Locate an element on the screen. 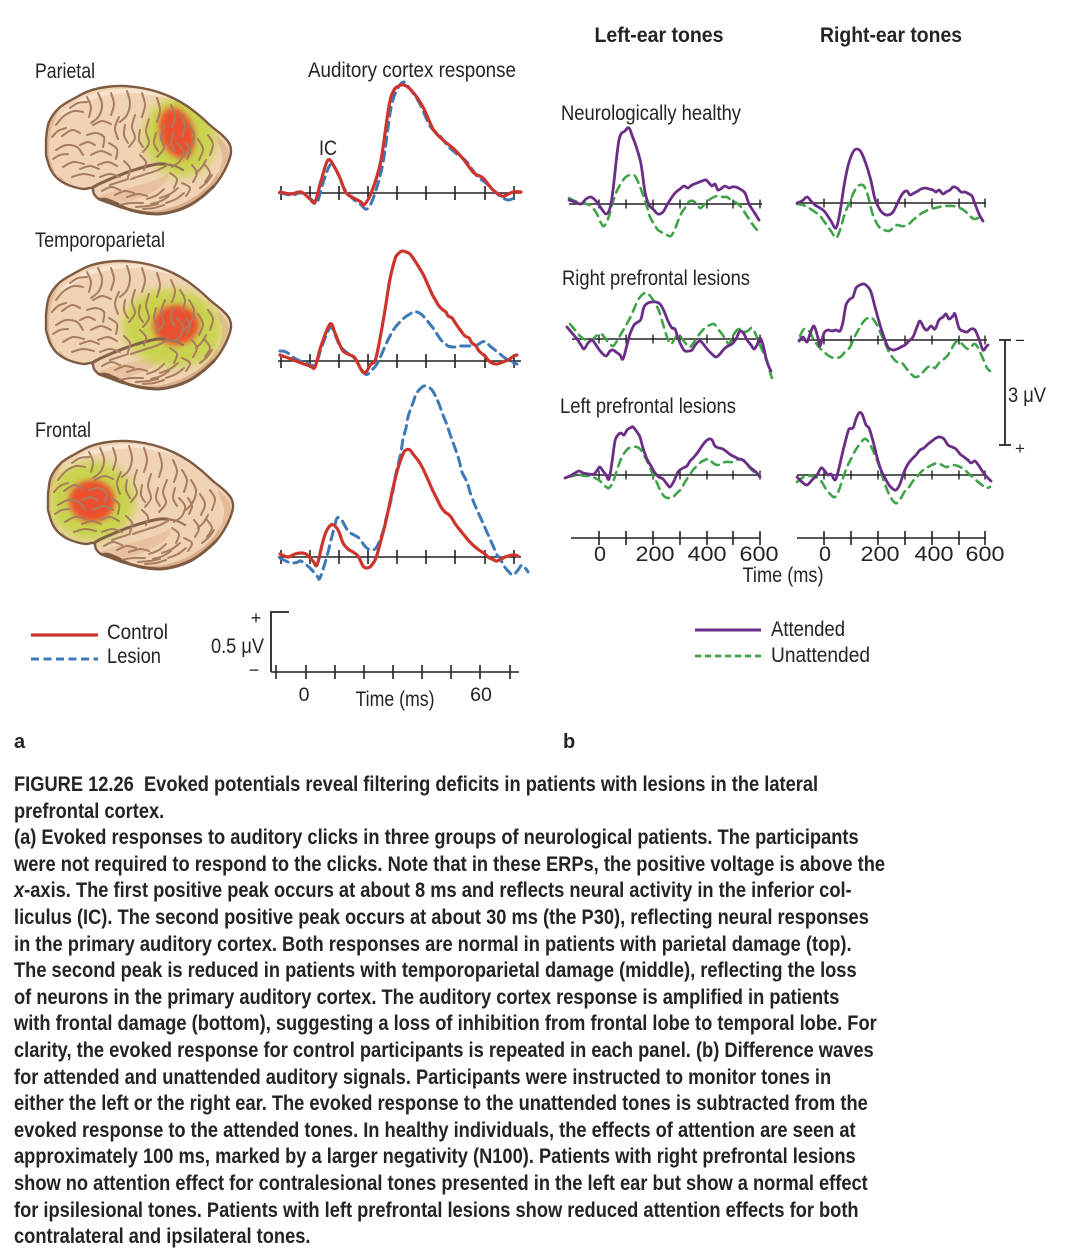 The height and width of the screenshot is (1258, 1084). svg-text: Lesion is located at coordinates (134, 656).